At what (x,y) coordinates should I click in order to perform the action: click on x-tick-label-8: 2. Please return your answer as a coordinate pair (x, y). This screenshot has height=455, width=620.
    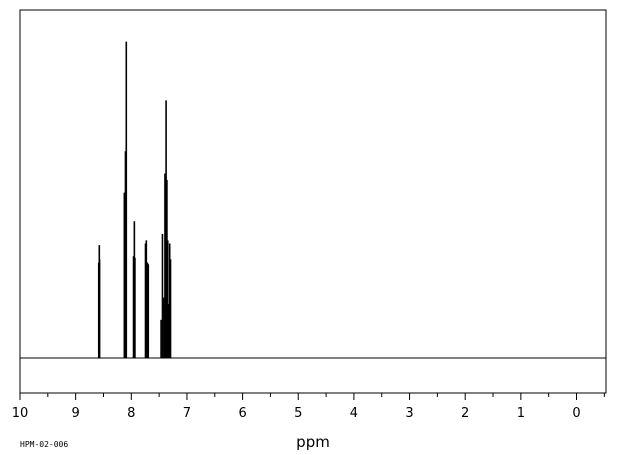
    Looking at the image, I should click on (465, 413).